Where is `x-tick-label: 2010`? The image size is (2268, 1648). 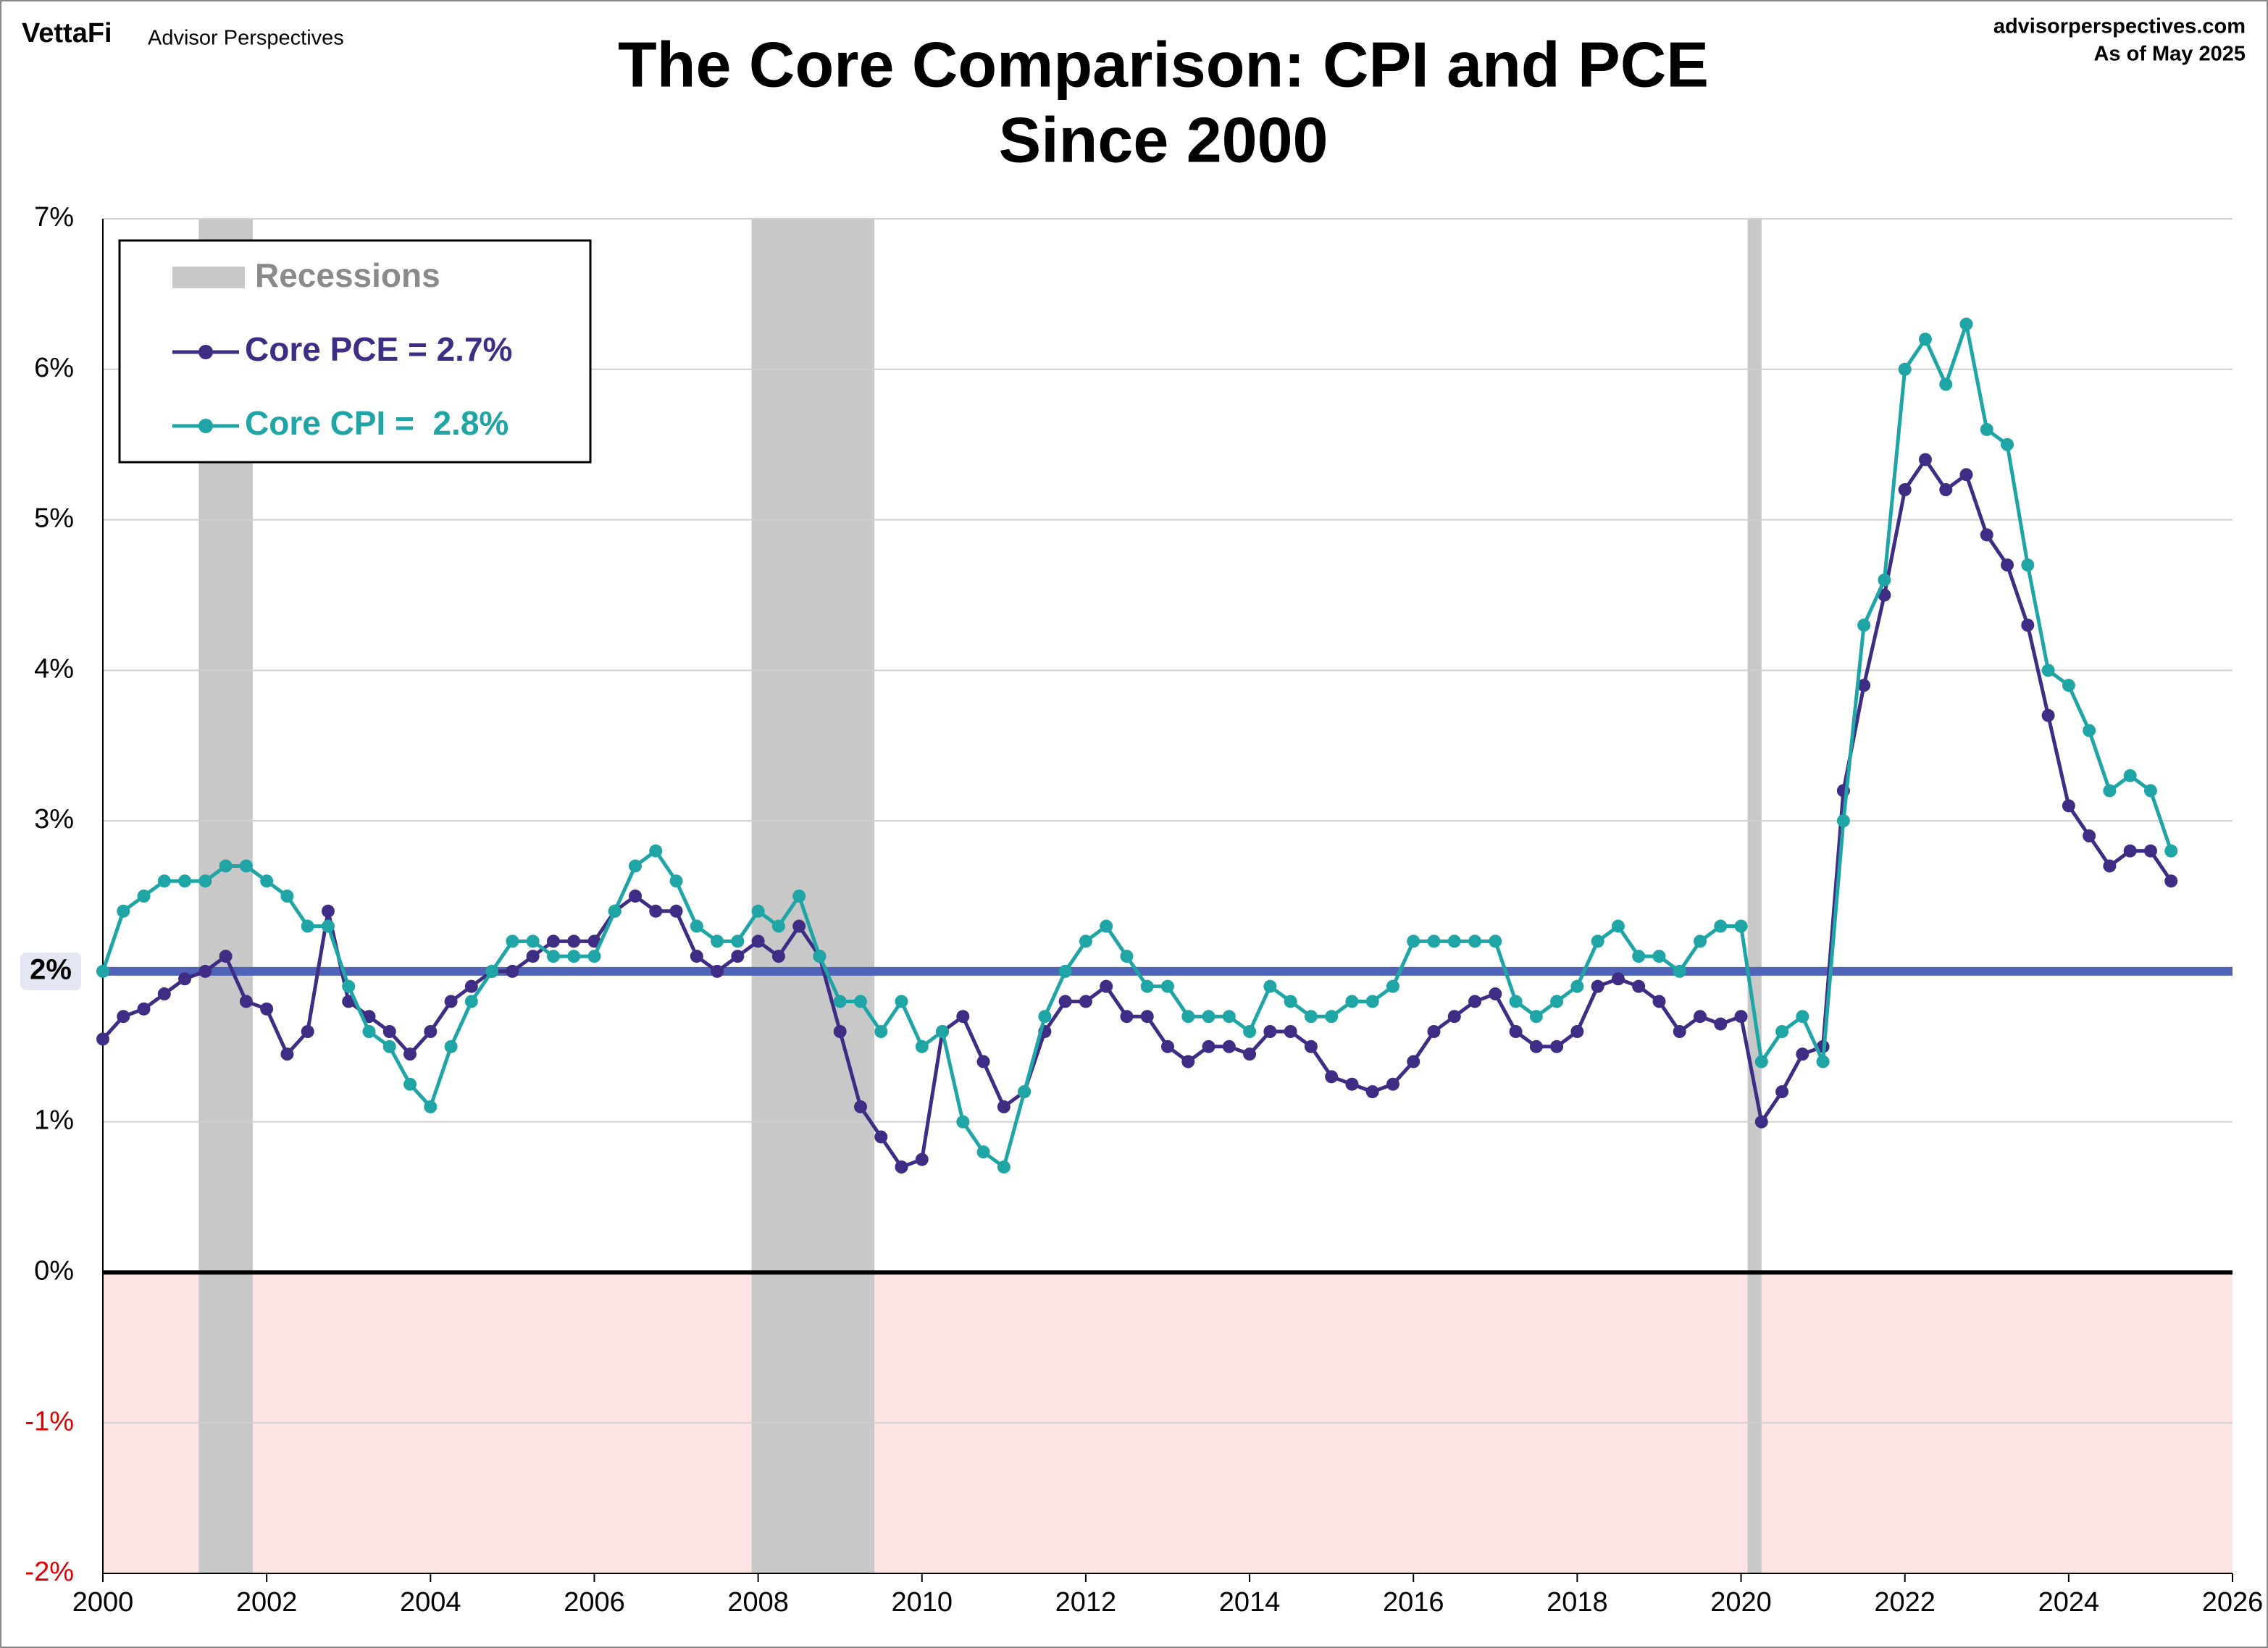
x-tick-label: 2010 is located at coordinates (922, 1602).